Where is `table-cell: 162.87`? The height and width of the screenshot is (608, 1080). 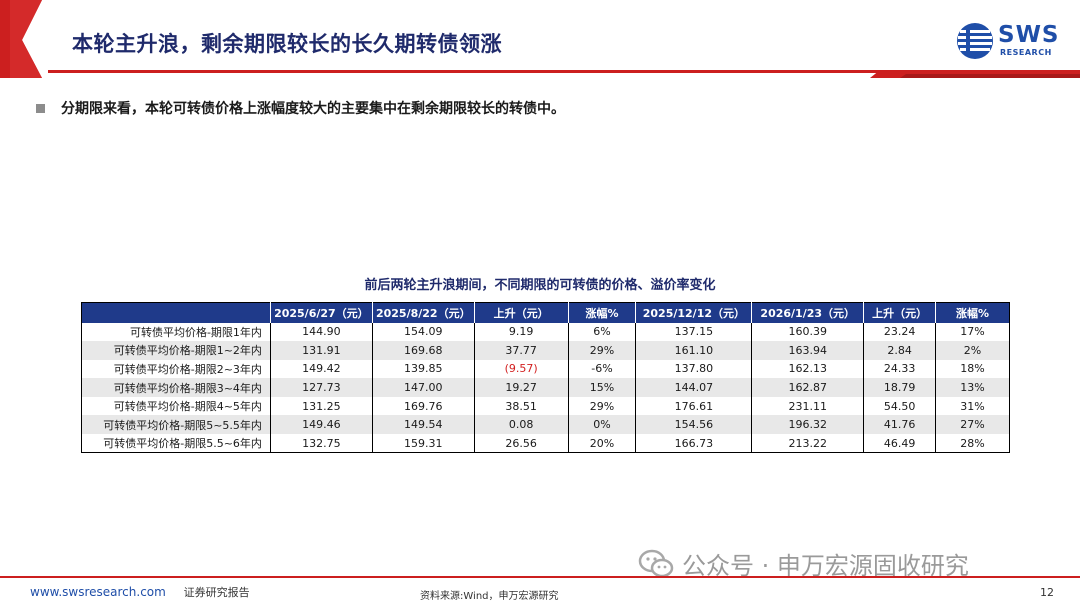 table-cell: 162.87 is located at coordinates (808, 387).